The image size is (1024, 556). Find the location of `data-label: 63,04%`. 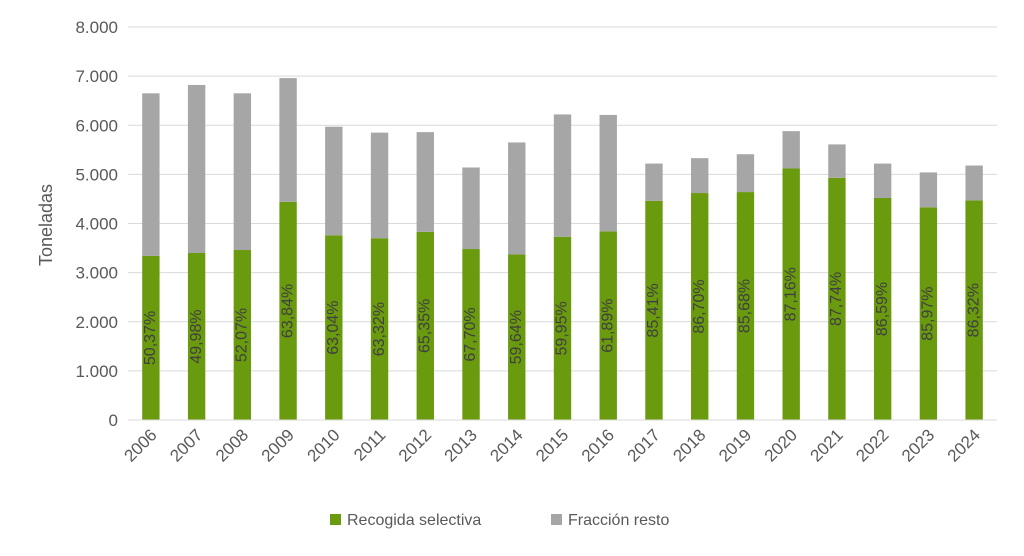

data-label: 63,04% is located at coordinates (333, 328).